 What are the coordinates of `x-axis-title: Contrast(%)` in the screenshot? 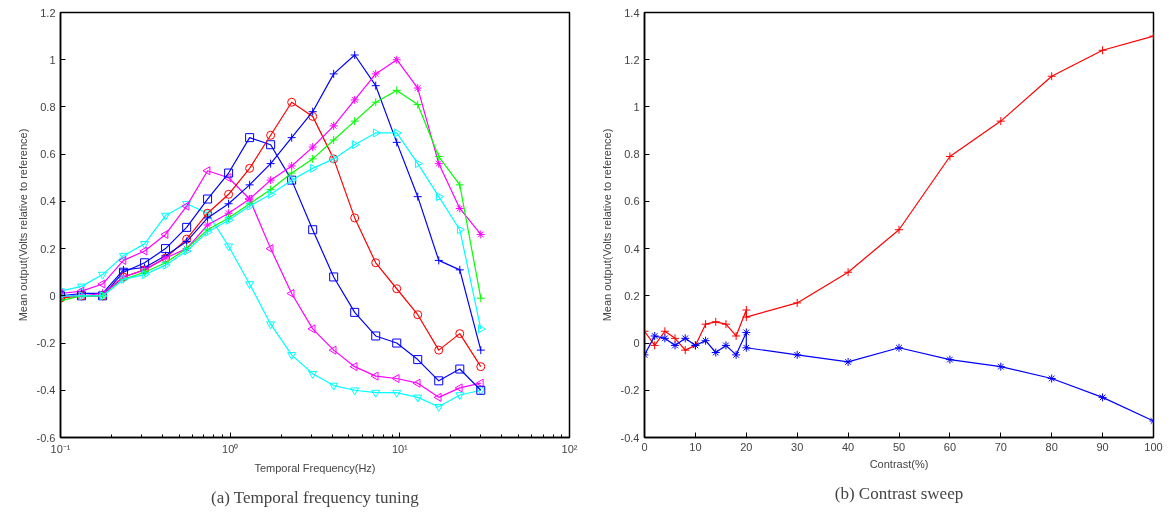 It's located at (899, 463).